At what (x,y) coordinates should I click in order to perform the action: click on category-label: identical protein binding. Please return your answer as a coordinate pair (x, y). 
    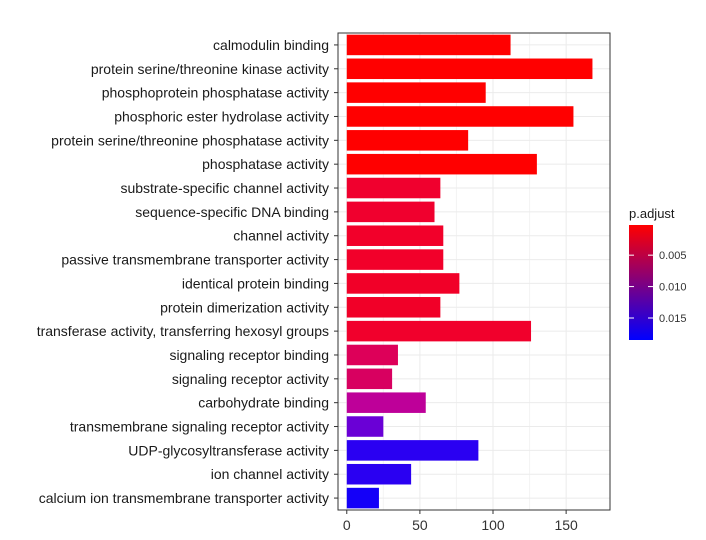
    Looking at the image, I should click on (255, 283).